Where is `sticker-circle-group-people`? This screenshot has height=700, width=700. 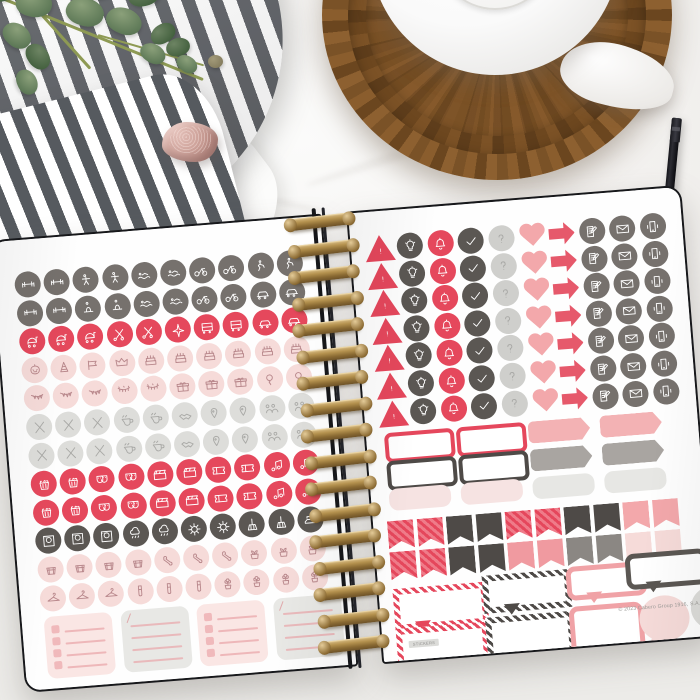
sticker-circle-group-people is located at coordinates (274, 436).